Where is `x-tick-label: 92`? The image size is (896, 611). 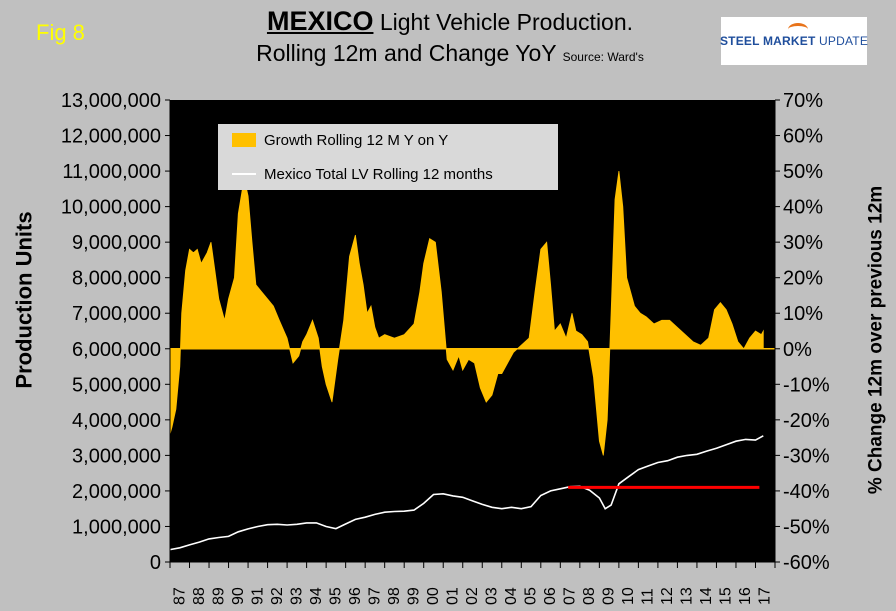 x-tick-label: 92 is located at coordinates (277, 596).